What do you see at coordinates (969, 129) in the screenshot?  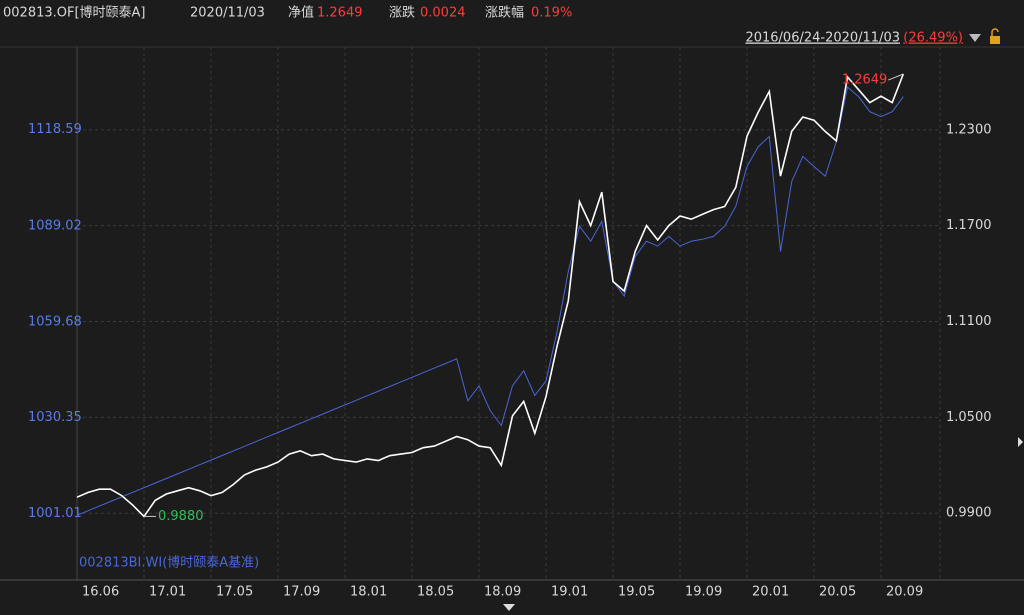 I see `y-tick-label: 1.2300` at bounding box center [969, 129].